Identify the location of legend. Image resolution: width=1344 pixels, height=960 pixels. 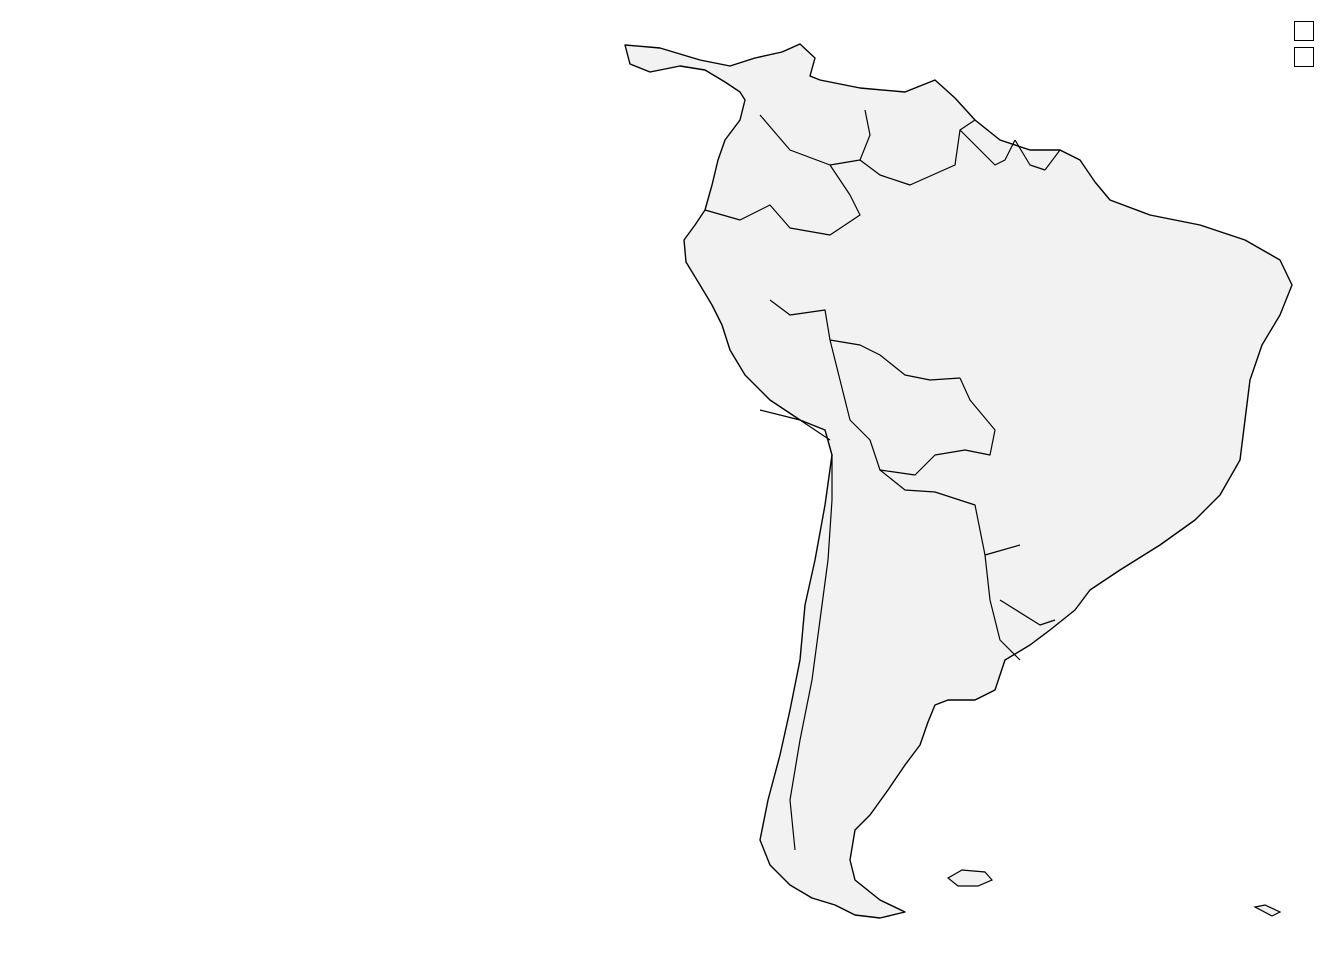
(1313, 44).